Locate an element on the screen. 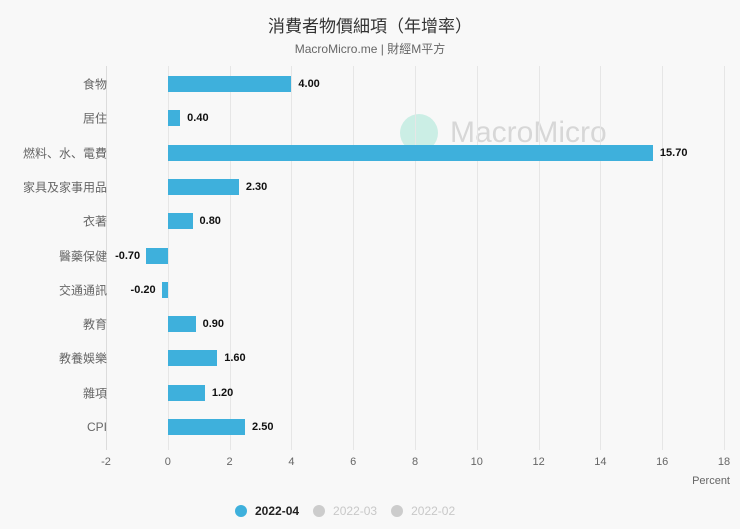 This screenshot has width=740, height=529. legend-item-2022-04: 2022-04 is located at coordinates (267, 511).